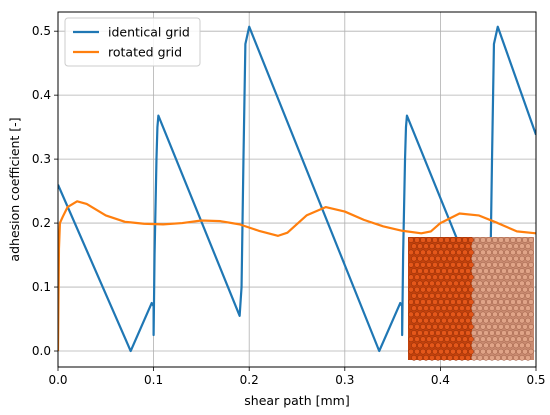 This screenshot has width=550, height=415. What do you see at coordinates (41, 351) in the screenshot?
I see `y-tick-label: 0.0` at bounding box center [41, 351].